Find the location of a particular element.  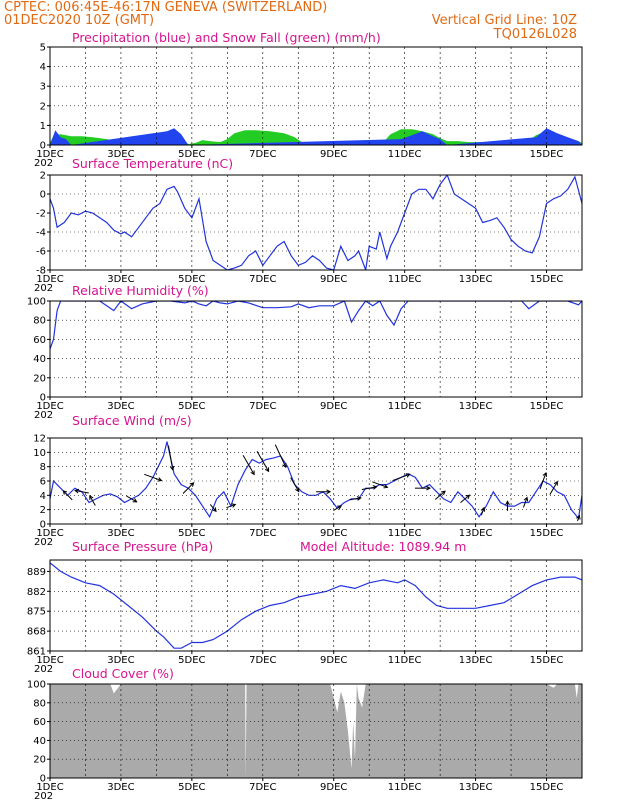

precip-ytick-label: 5 is located at coordinates (43, 48).